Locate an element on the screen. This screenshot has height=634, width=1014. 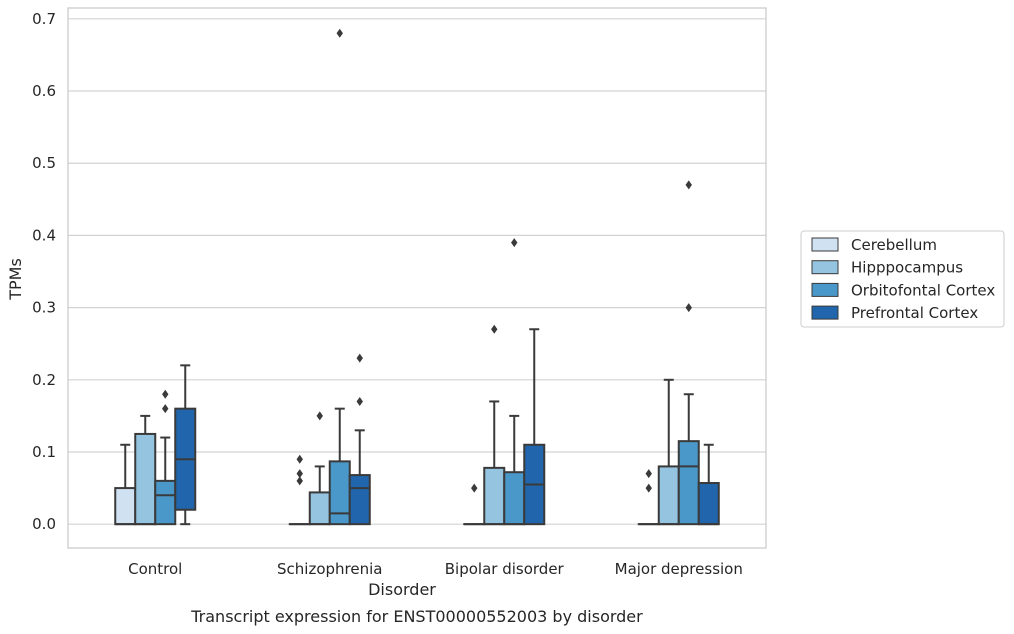
legend-label: Hipppocampus is located at coordinates (907, 268).